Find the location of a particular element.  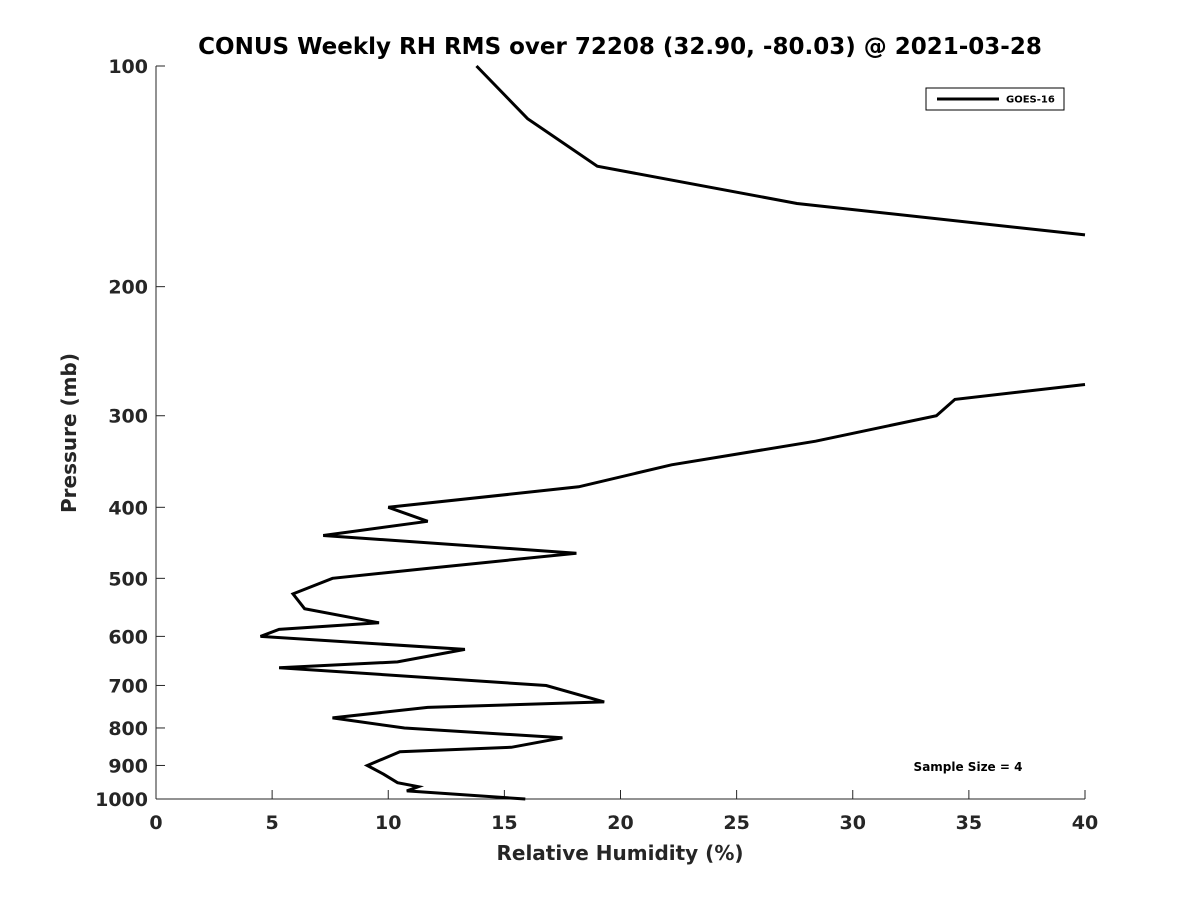

sample-size-annotation: Sample Size = 4 is located at coordinates (968, 767).